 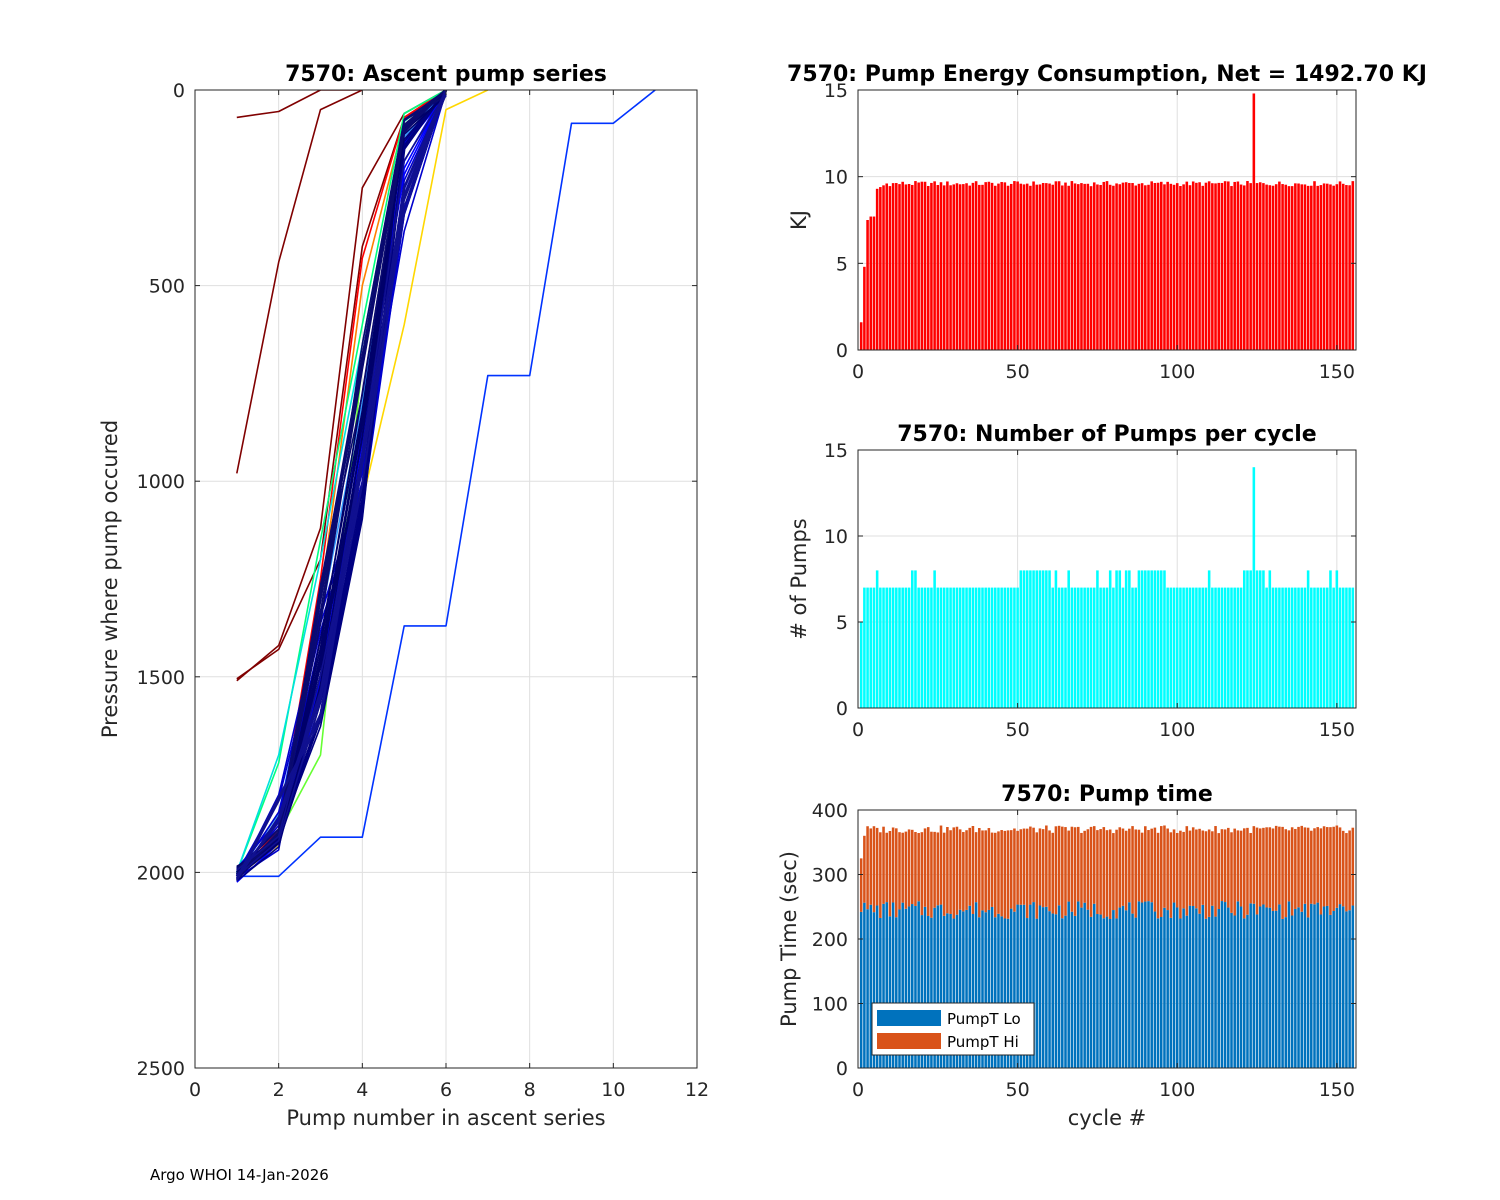 I want to click on legend: PumpT Lo PumpT Hi, so click(x=953, y=1029).